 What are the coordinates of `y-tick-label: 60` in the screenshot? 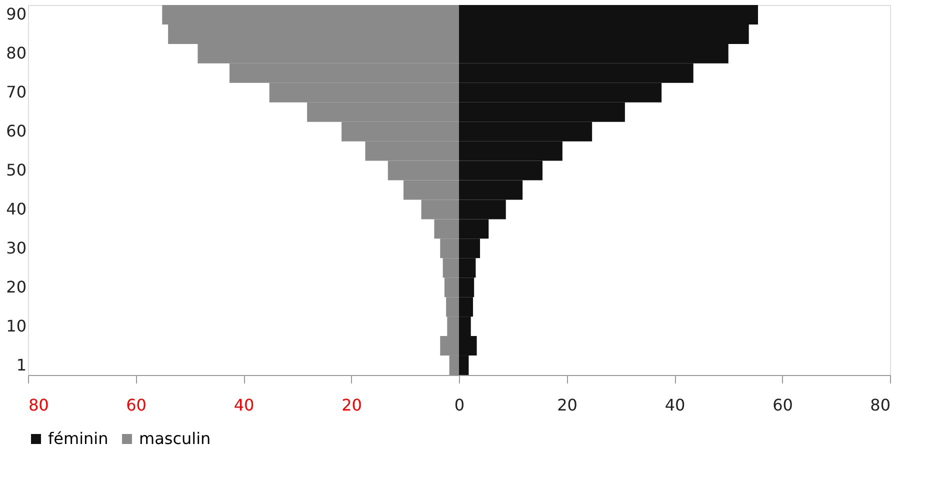 It's located at (16, 131).